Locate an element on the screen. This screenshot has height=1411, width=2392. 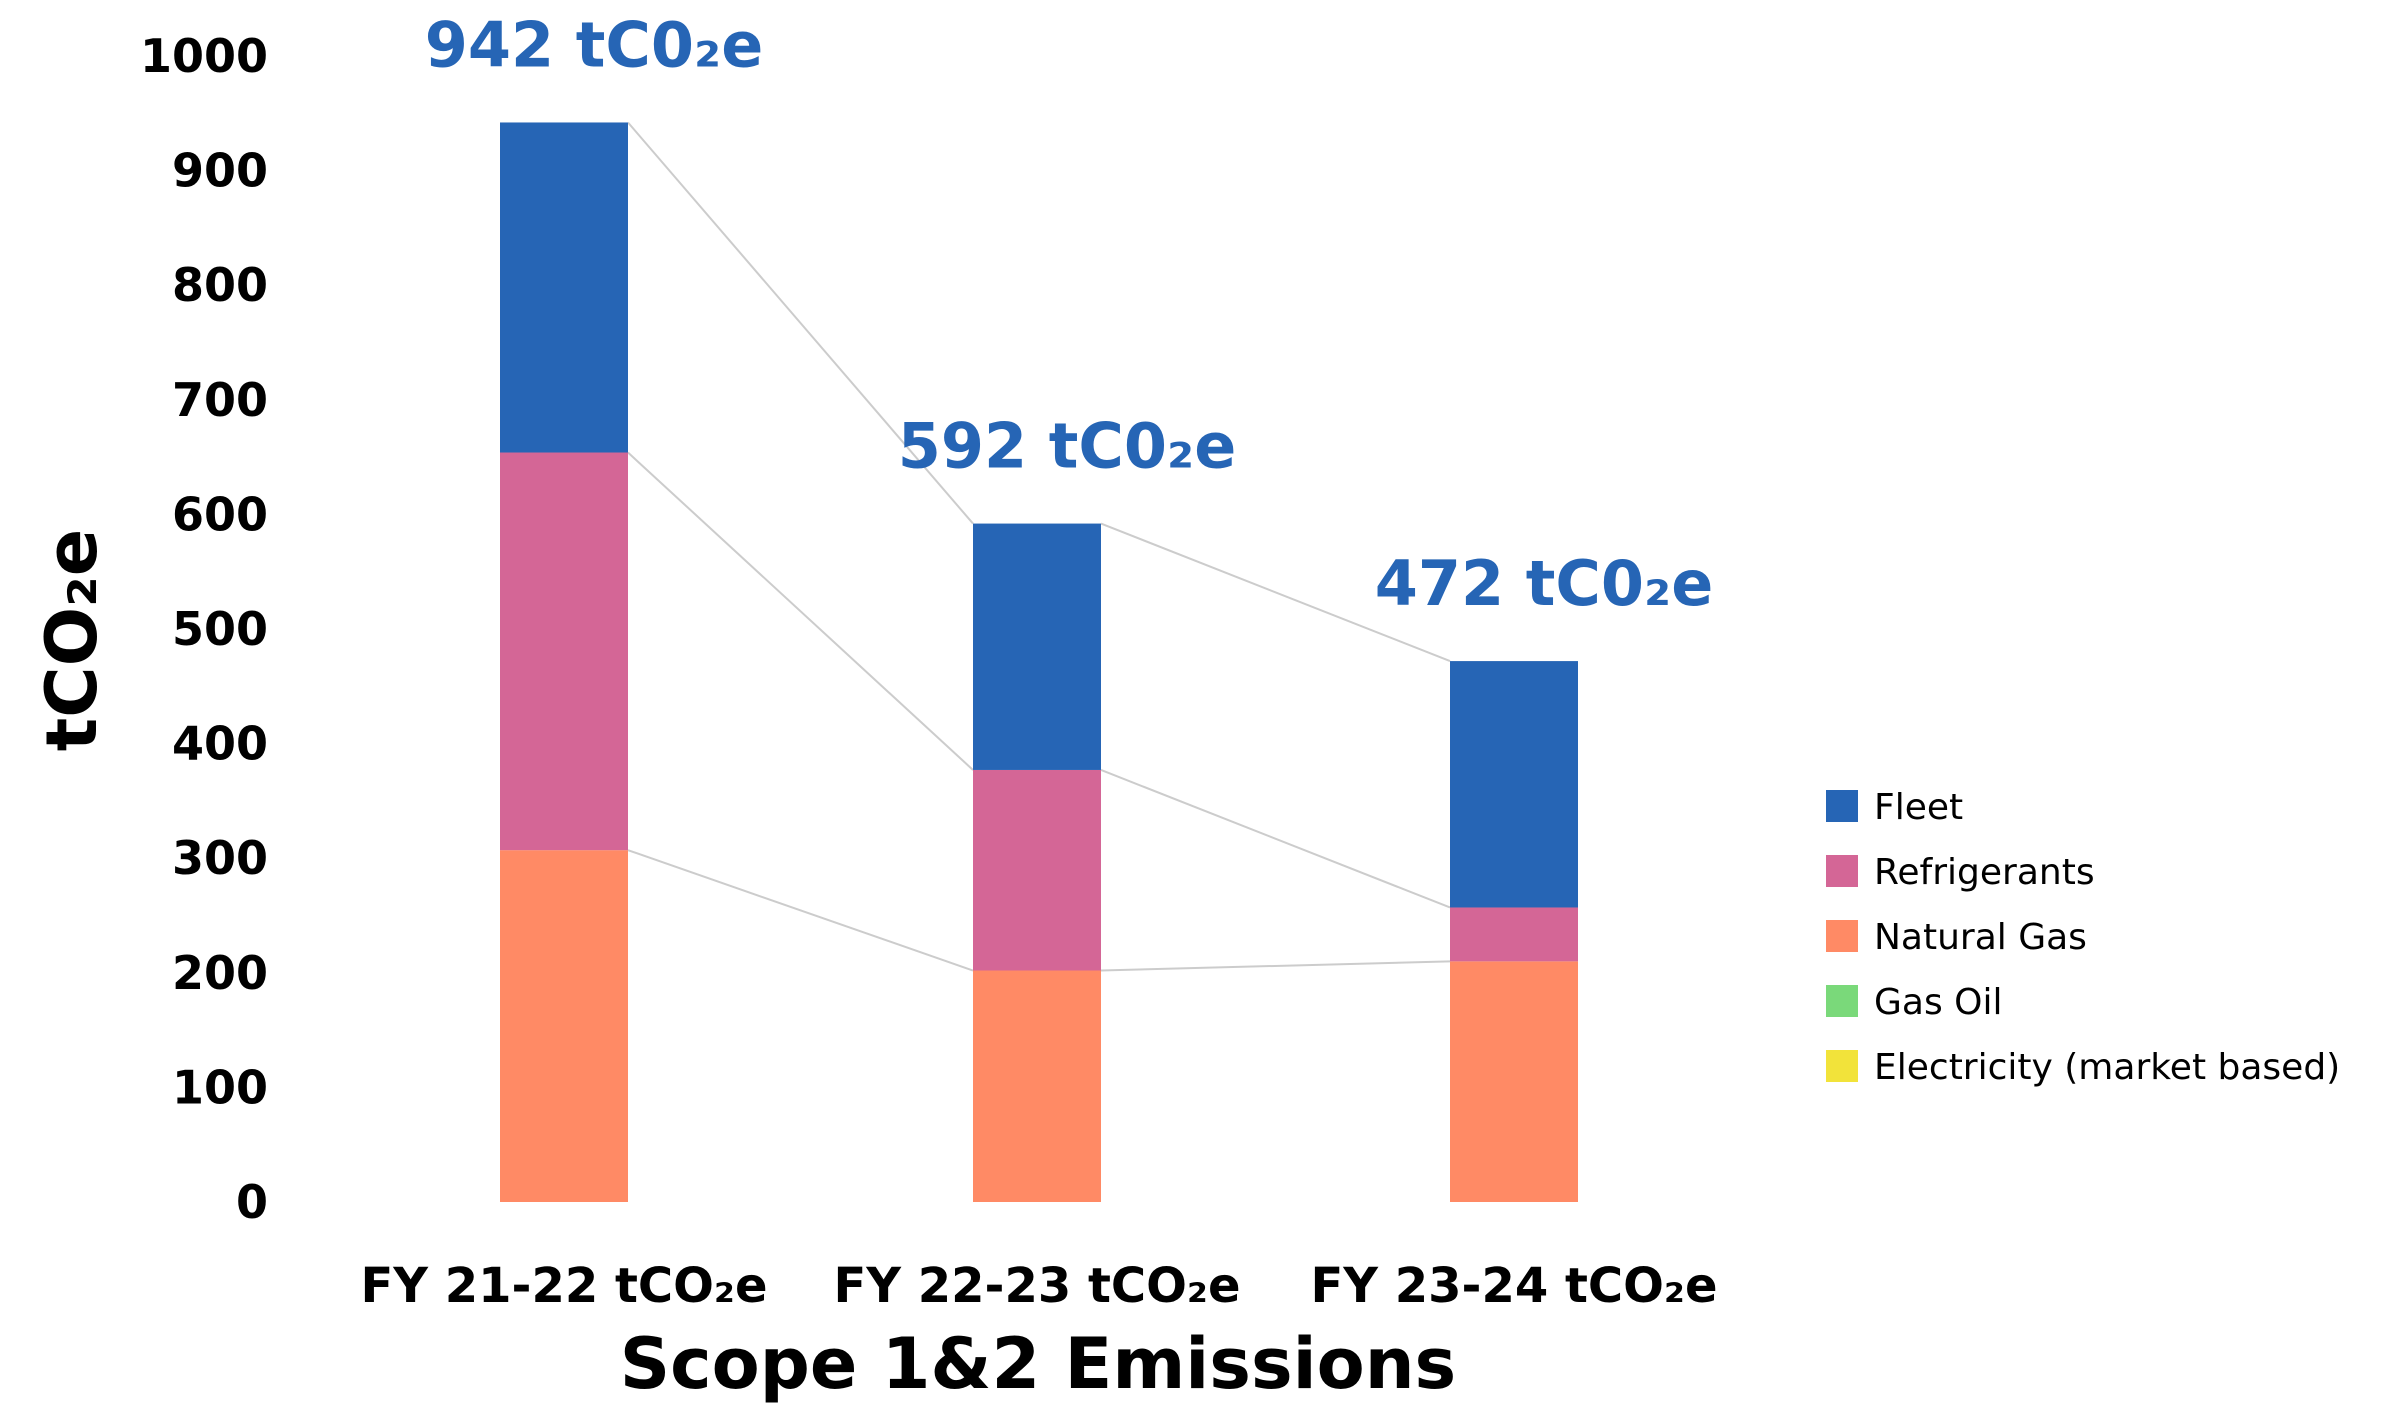
legend-label: Electricity (market based) is located at coordinates (2107, 1067).